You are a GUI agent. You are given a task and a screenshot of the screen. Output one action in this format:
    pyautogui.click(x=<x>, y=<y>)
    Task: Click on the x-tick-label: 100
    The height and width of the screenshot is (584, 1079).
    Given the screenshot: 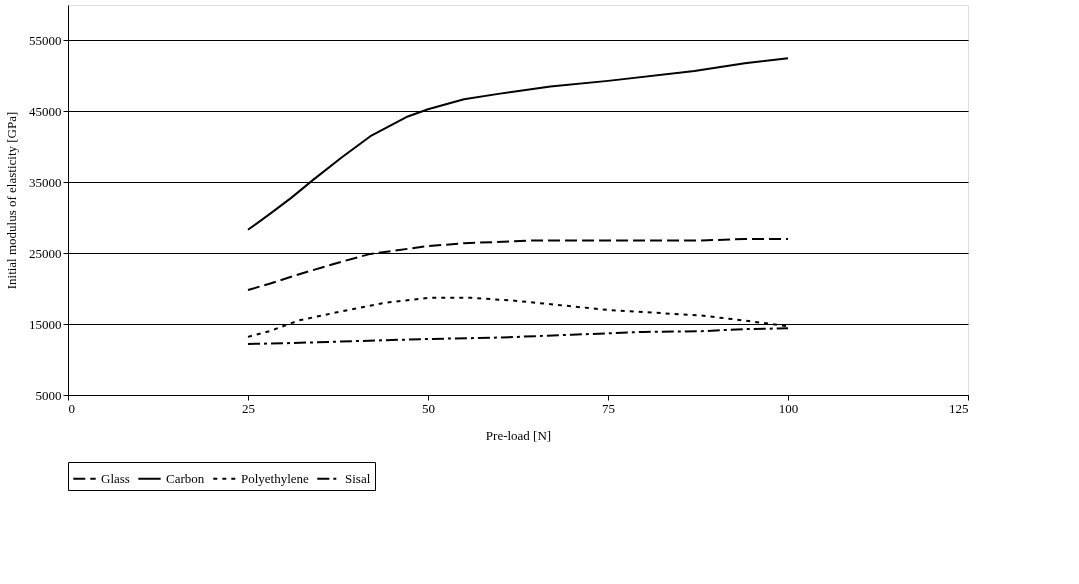 What is the action you would take?
    pyautogui.click(x=788, y=408)
    